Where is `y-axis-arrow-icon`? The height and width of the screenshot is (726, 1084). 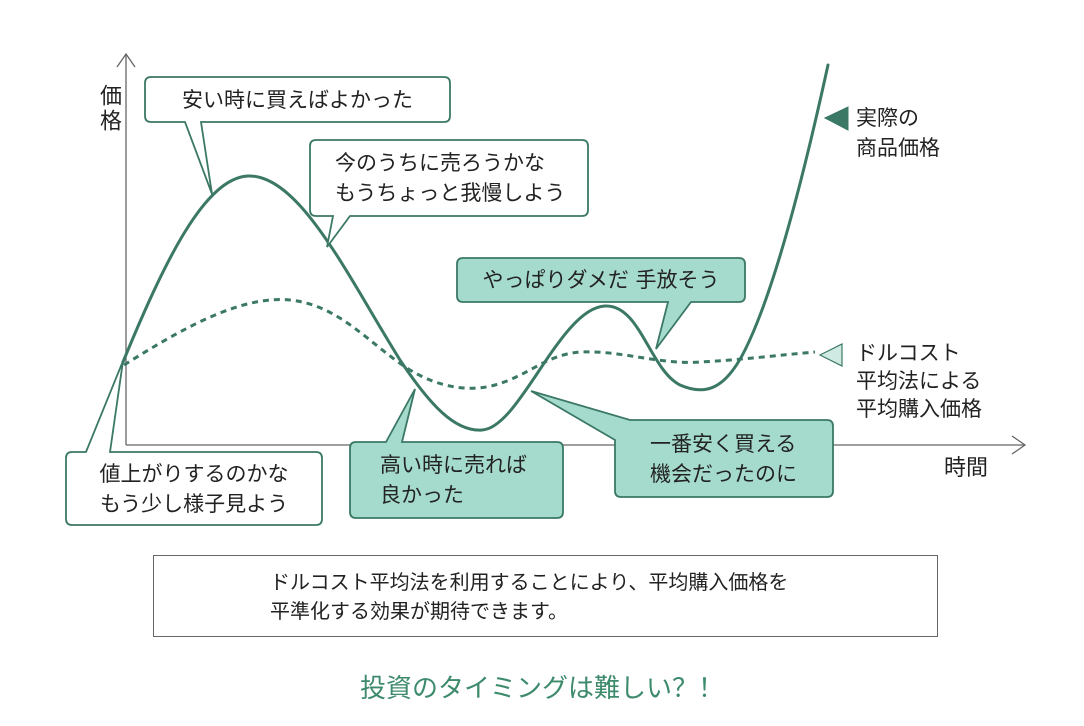 y-axis-arrow-icon is located at coordinates (126, 60).